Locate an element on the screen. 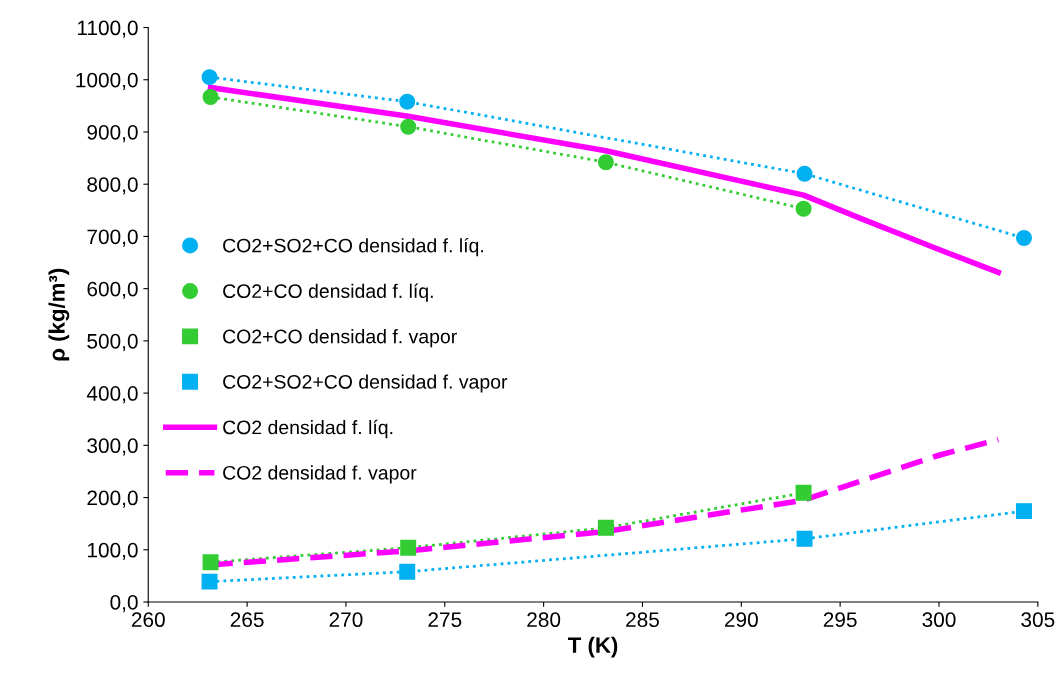 This screenshot has height=688, width=1059. y-tick-label: 200,0 is located at coordinates (112, 499).